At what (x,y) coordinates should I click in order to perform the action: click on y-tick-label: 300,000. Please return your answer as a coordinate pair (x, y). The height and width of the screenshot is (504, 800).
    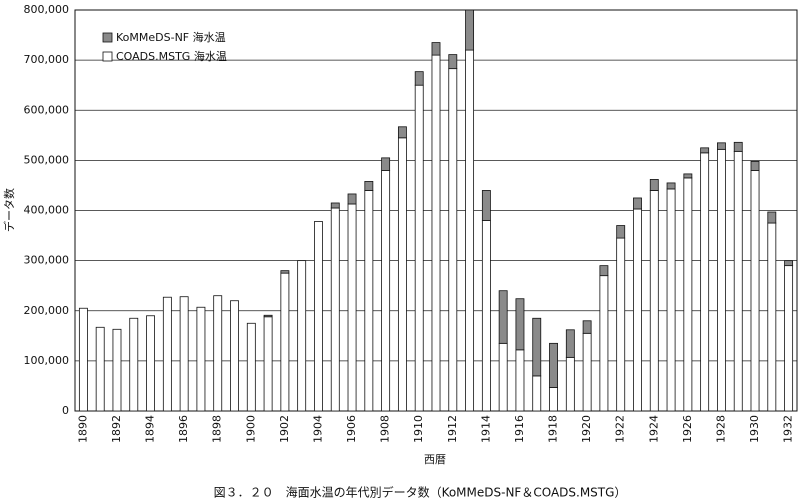
    Looking at the image, I should click on (47, 260).